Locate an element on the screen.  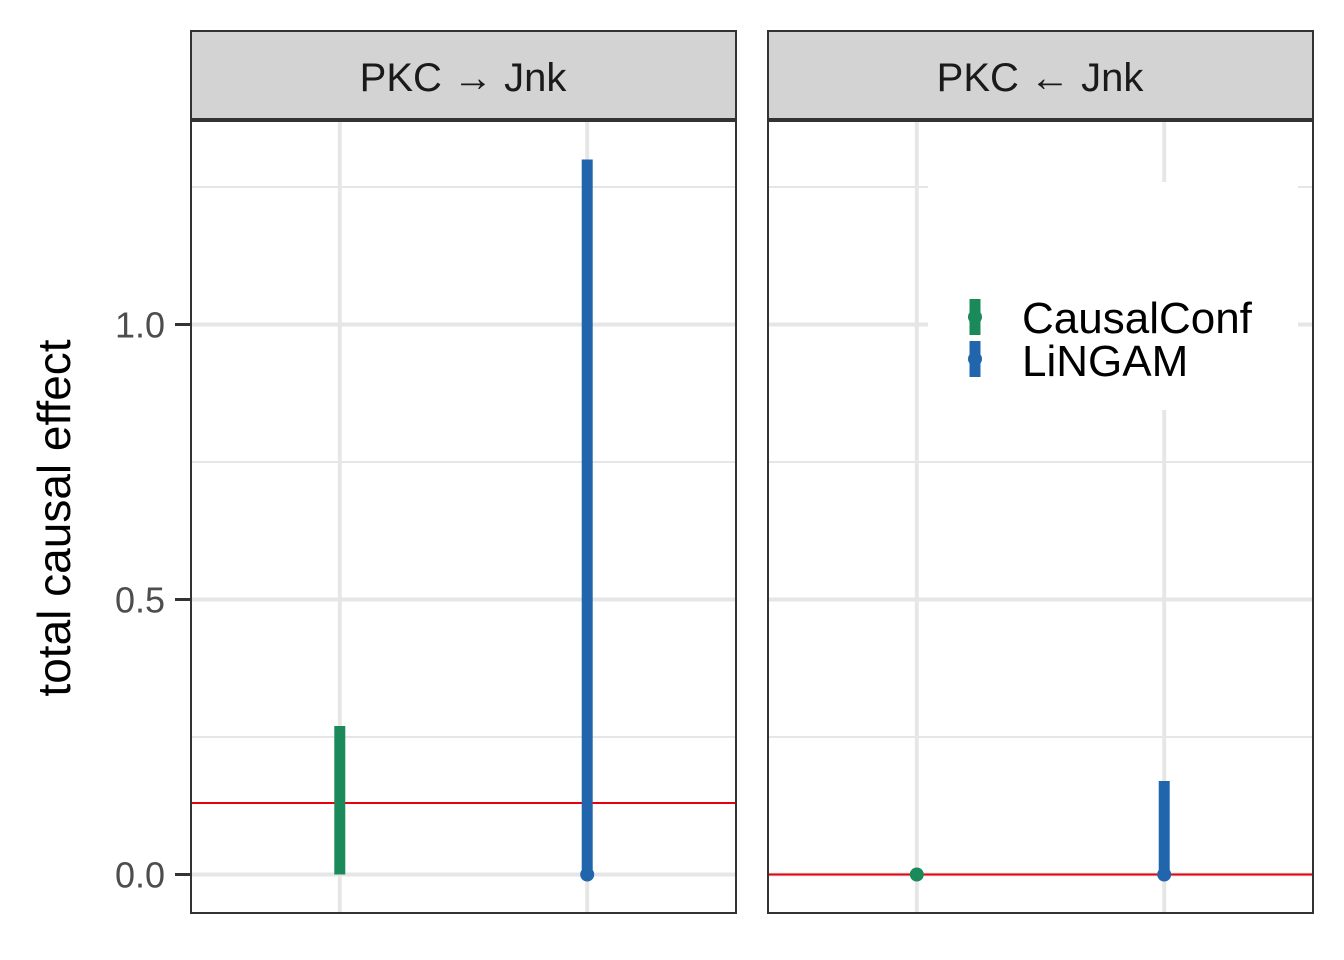
legend-item-lingam: LiNGAM is located at coordinates (1078, 361).